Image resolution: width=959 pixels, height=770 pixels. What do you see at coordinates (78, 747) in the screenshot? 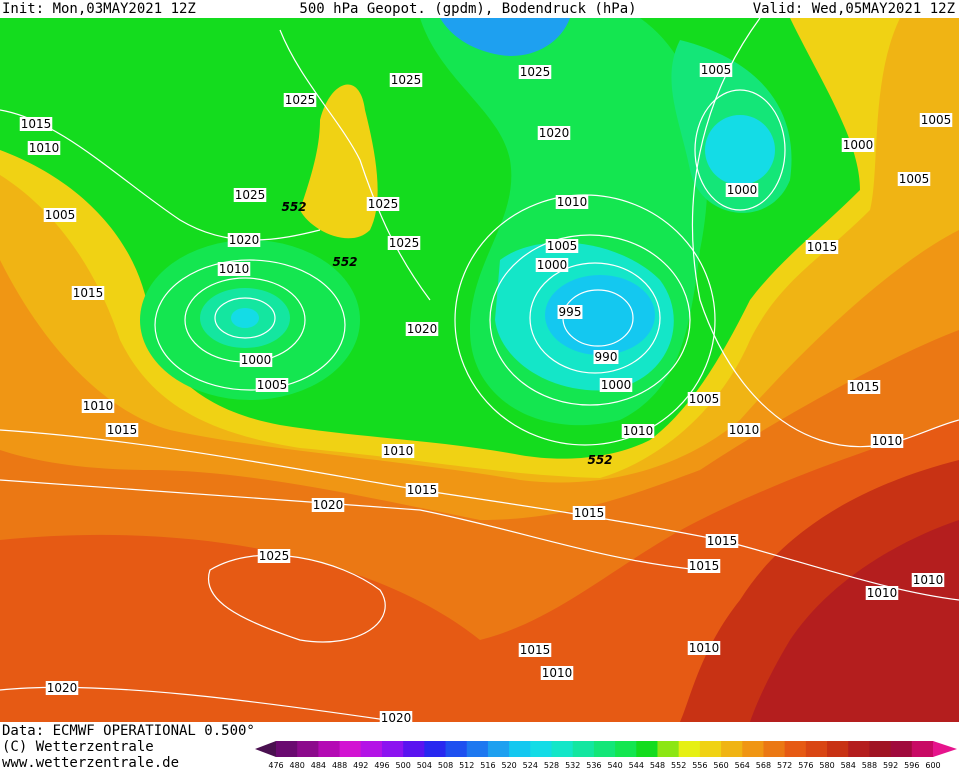
I see `copyright: (C) Wetterzentrale` at bounding box center [78, 747].